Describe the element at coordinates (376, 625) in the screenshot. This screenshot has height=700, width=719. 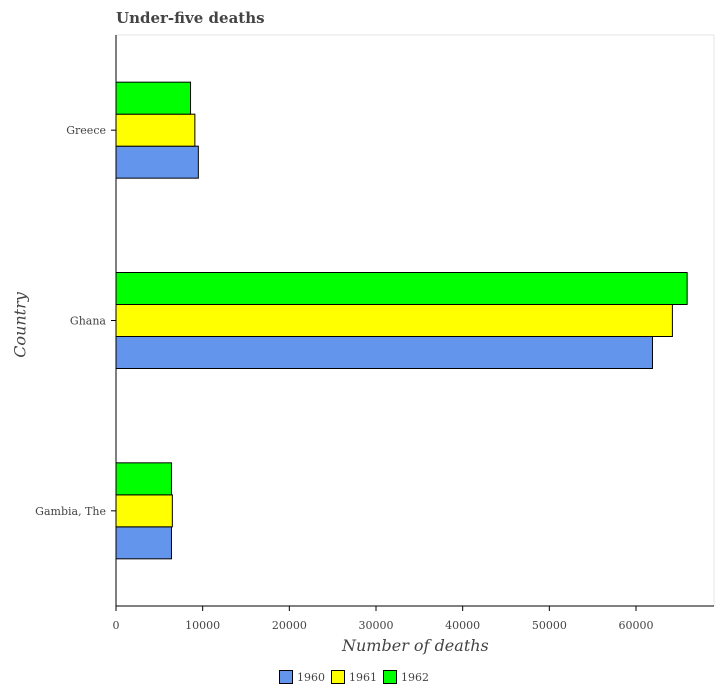
I see `x-tick-label: 30000` at that location.